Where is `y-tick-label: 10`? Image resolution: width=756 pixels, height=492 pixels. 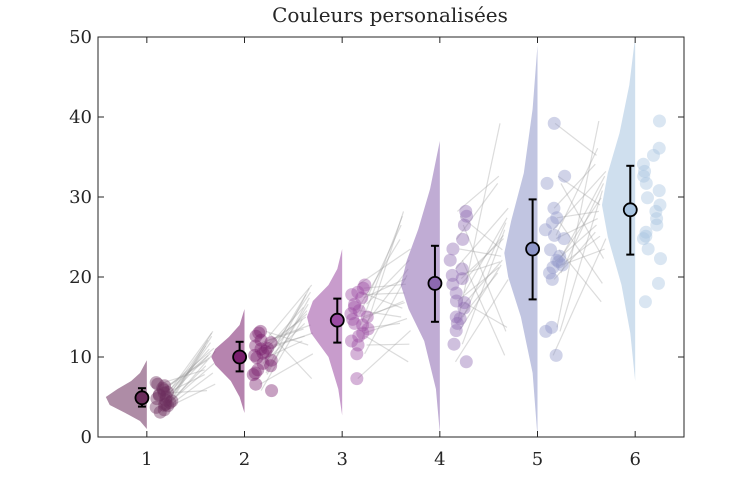
y-tick-label: 10 is located at coordinates (80, 357).